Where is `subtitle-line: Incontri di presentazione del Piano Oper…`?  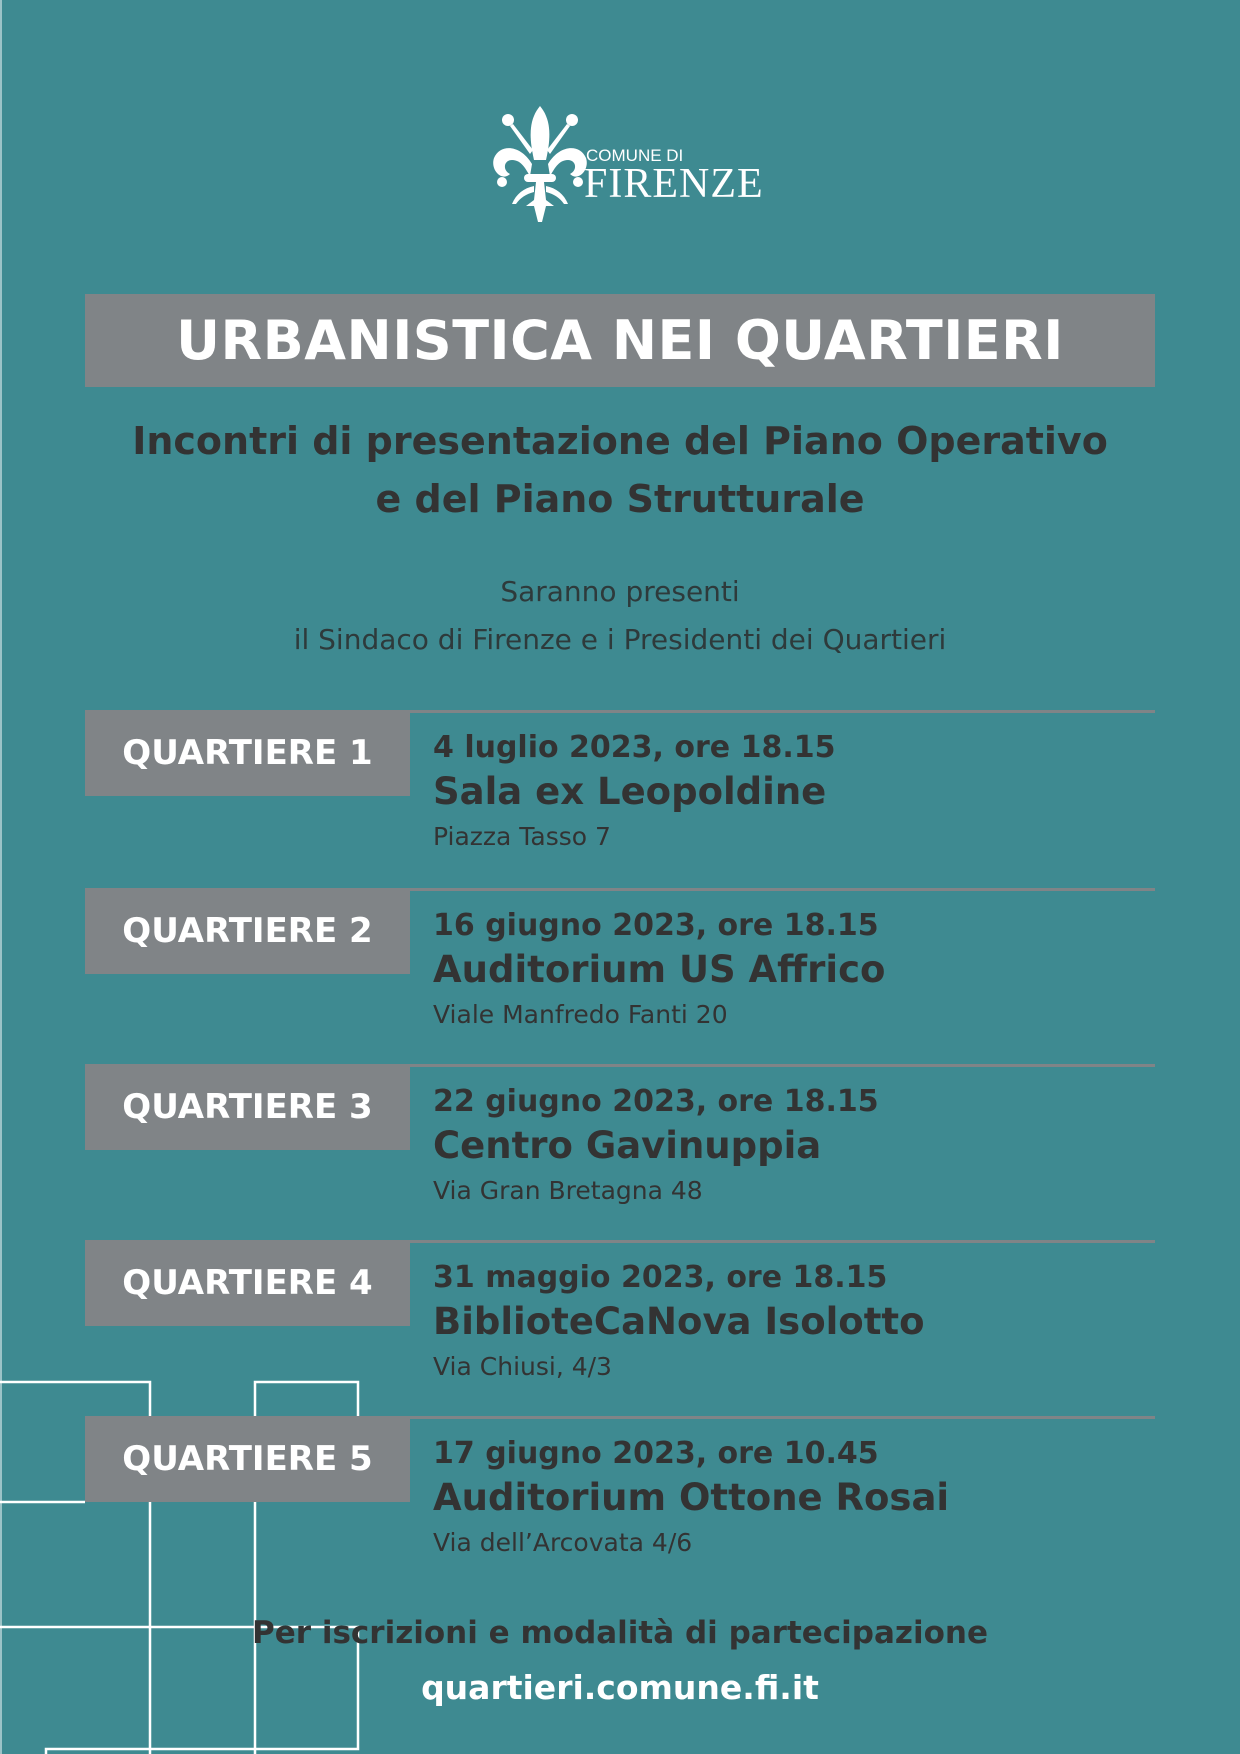
subtitle-line: Incontri di presentazione del Piano Oper… is located at coordinates (620, 441).